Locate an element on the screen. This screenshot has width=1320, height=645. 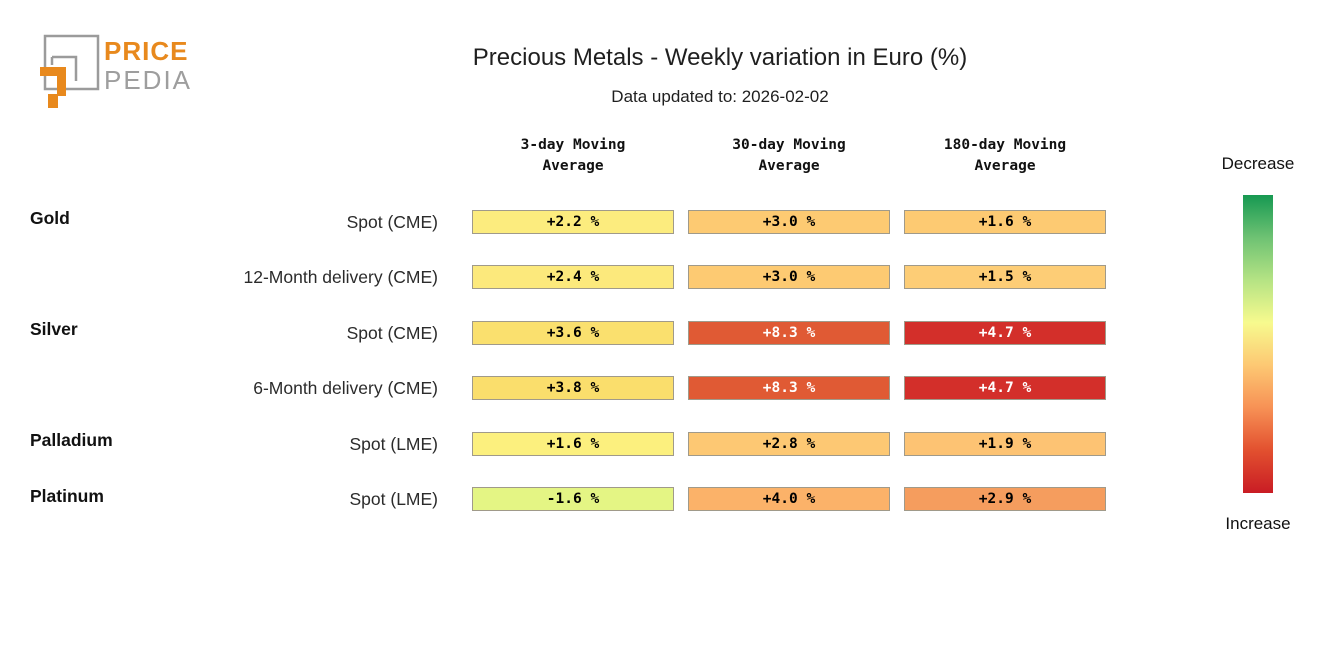
row-label: 6-Month delivery (CME) is located at coordinates (345, 388).